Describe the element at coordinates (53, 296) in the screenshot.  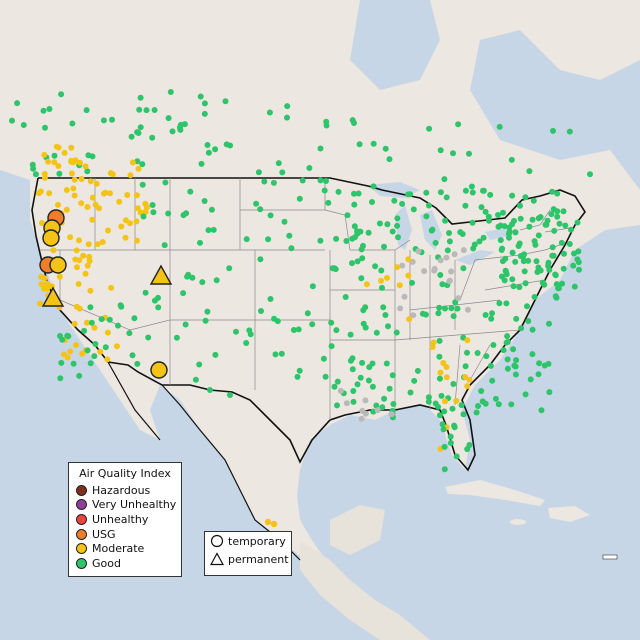
I see `permanent-monitor-marker` at that location.